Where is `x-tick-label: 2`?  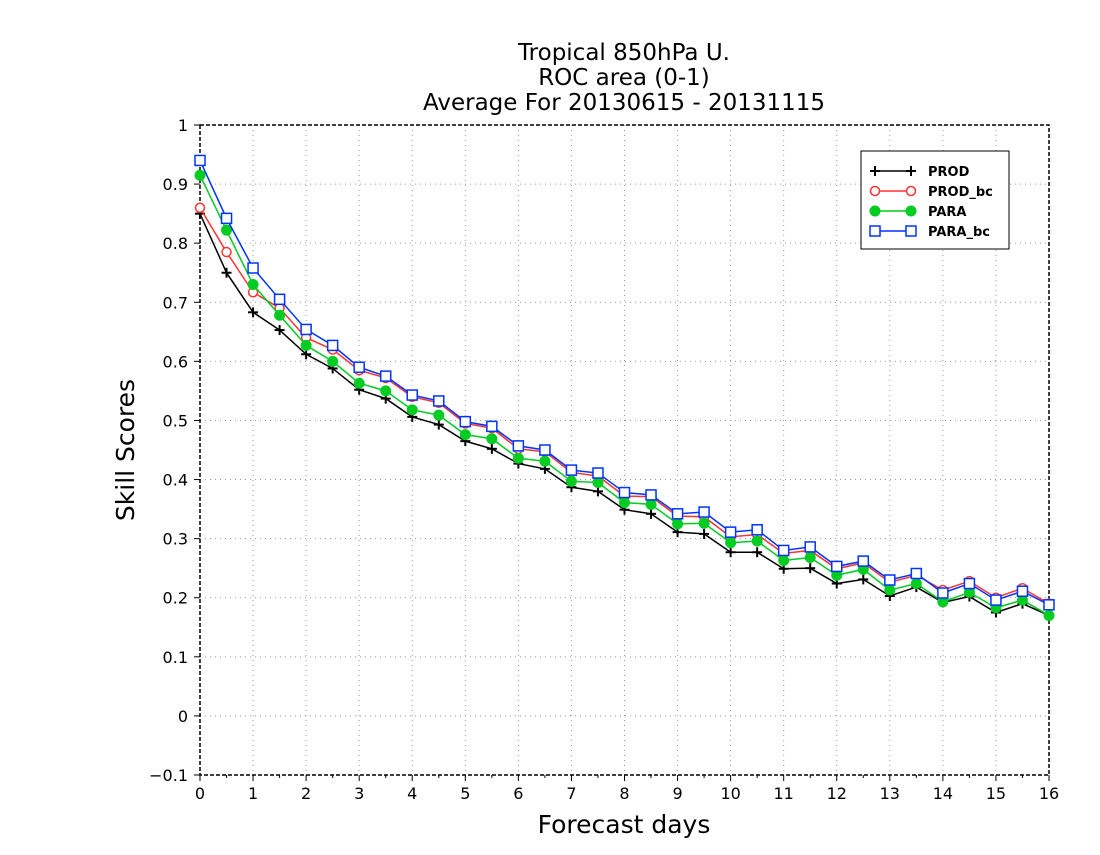 x-tick-label: 2 is located at coordinates (306, 793).